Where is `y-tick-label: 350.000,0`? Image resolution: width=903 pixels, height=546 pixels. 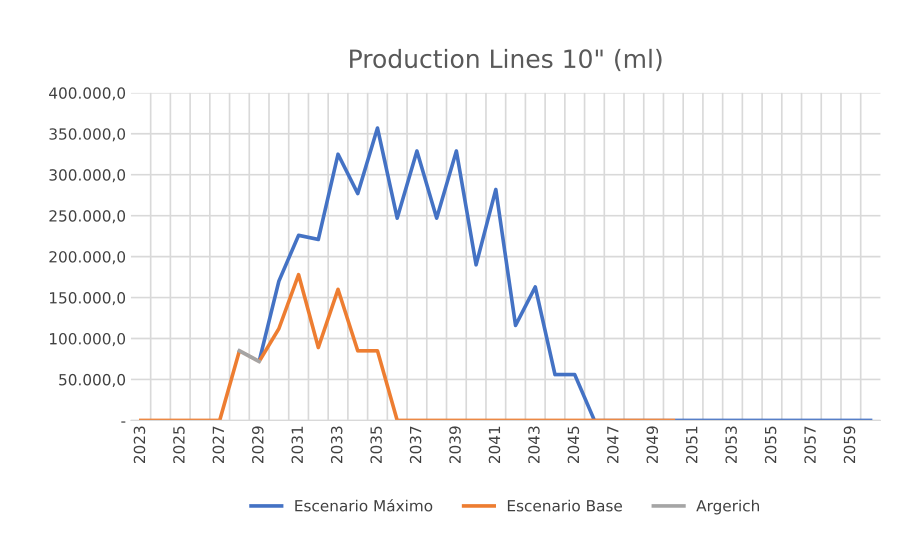 y-tick-label: 350.000,0 is located at coordinates (87, 135).